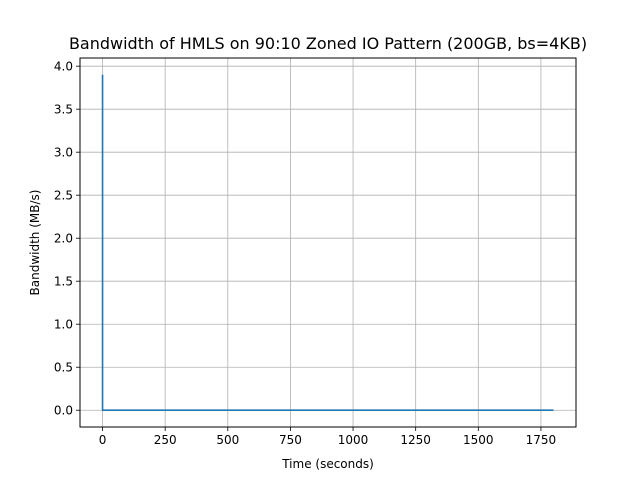 The height and width of the screenshot is (480, 640). Describe the element at coordinates (63, 153) in the screenshot. I see `y-tick-label: 3.0` at that location.